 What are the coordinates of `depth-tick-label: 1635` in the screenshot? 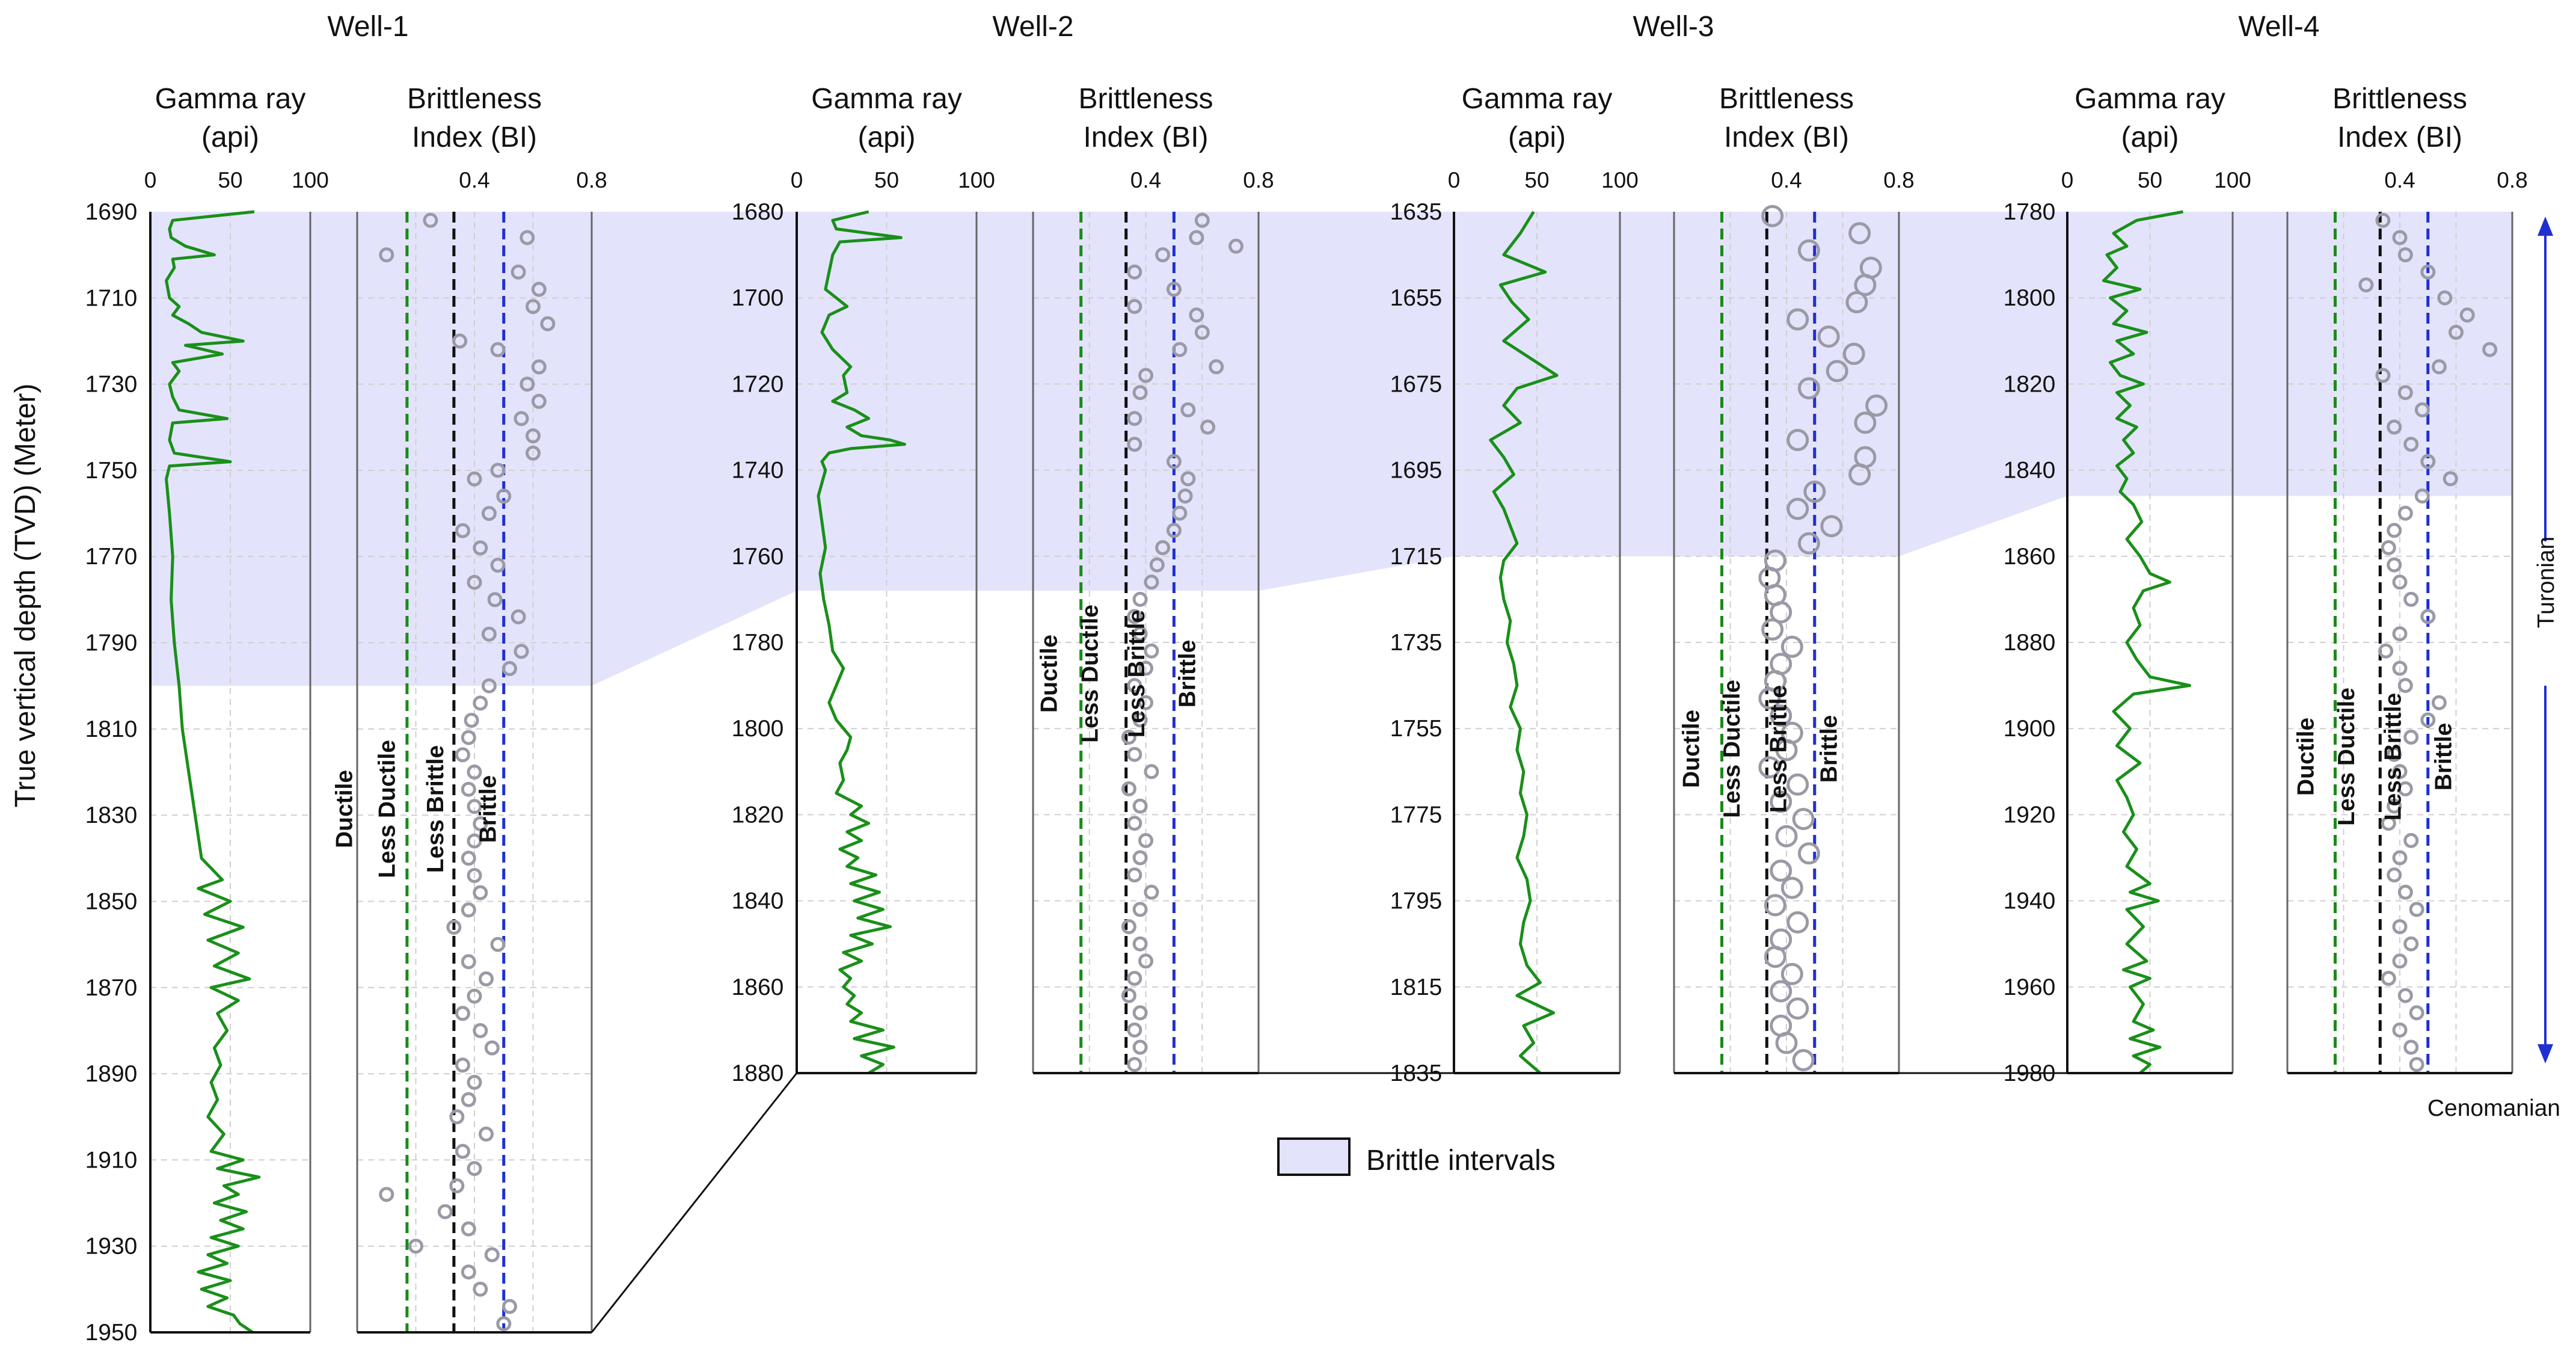 It's located at (1416, 212).